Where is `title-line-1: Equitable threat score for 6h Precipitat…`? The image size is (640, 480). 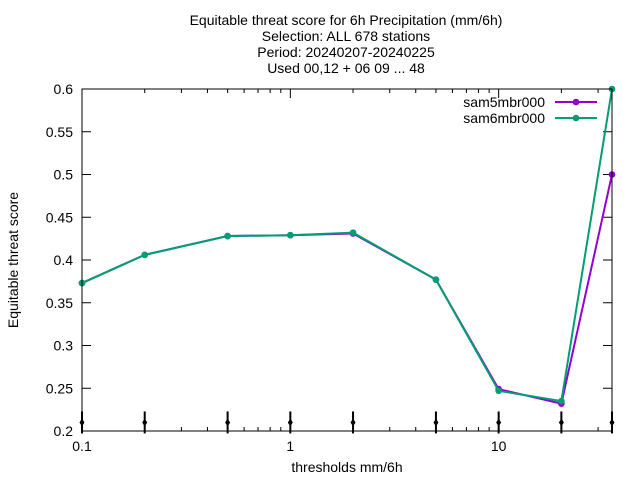 title-line-1: Equitable threat score for 6h Precipitat… is located at coordinates (346, 20).